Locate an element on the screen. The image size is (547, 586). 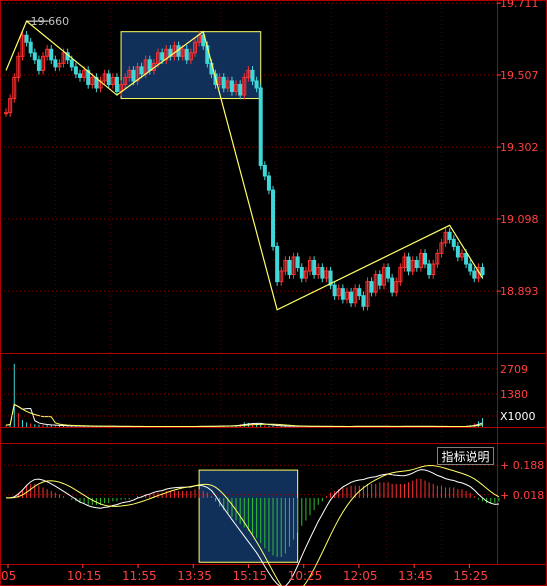
price-tick-label: 18.893 is located at coordinates (519, 291).